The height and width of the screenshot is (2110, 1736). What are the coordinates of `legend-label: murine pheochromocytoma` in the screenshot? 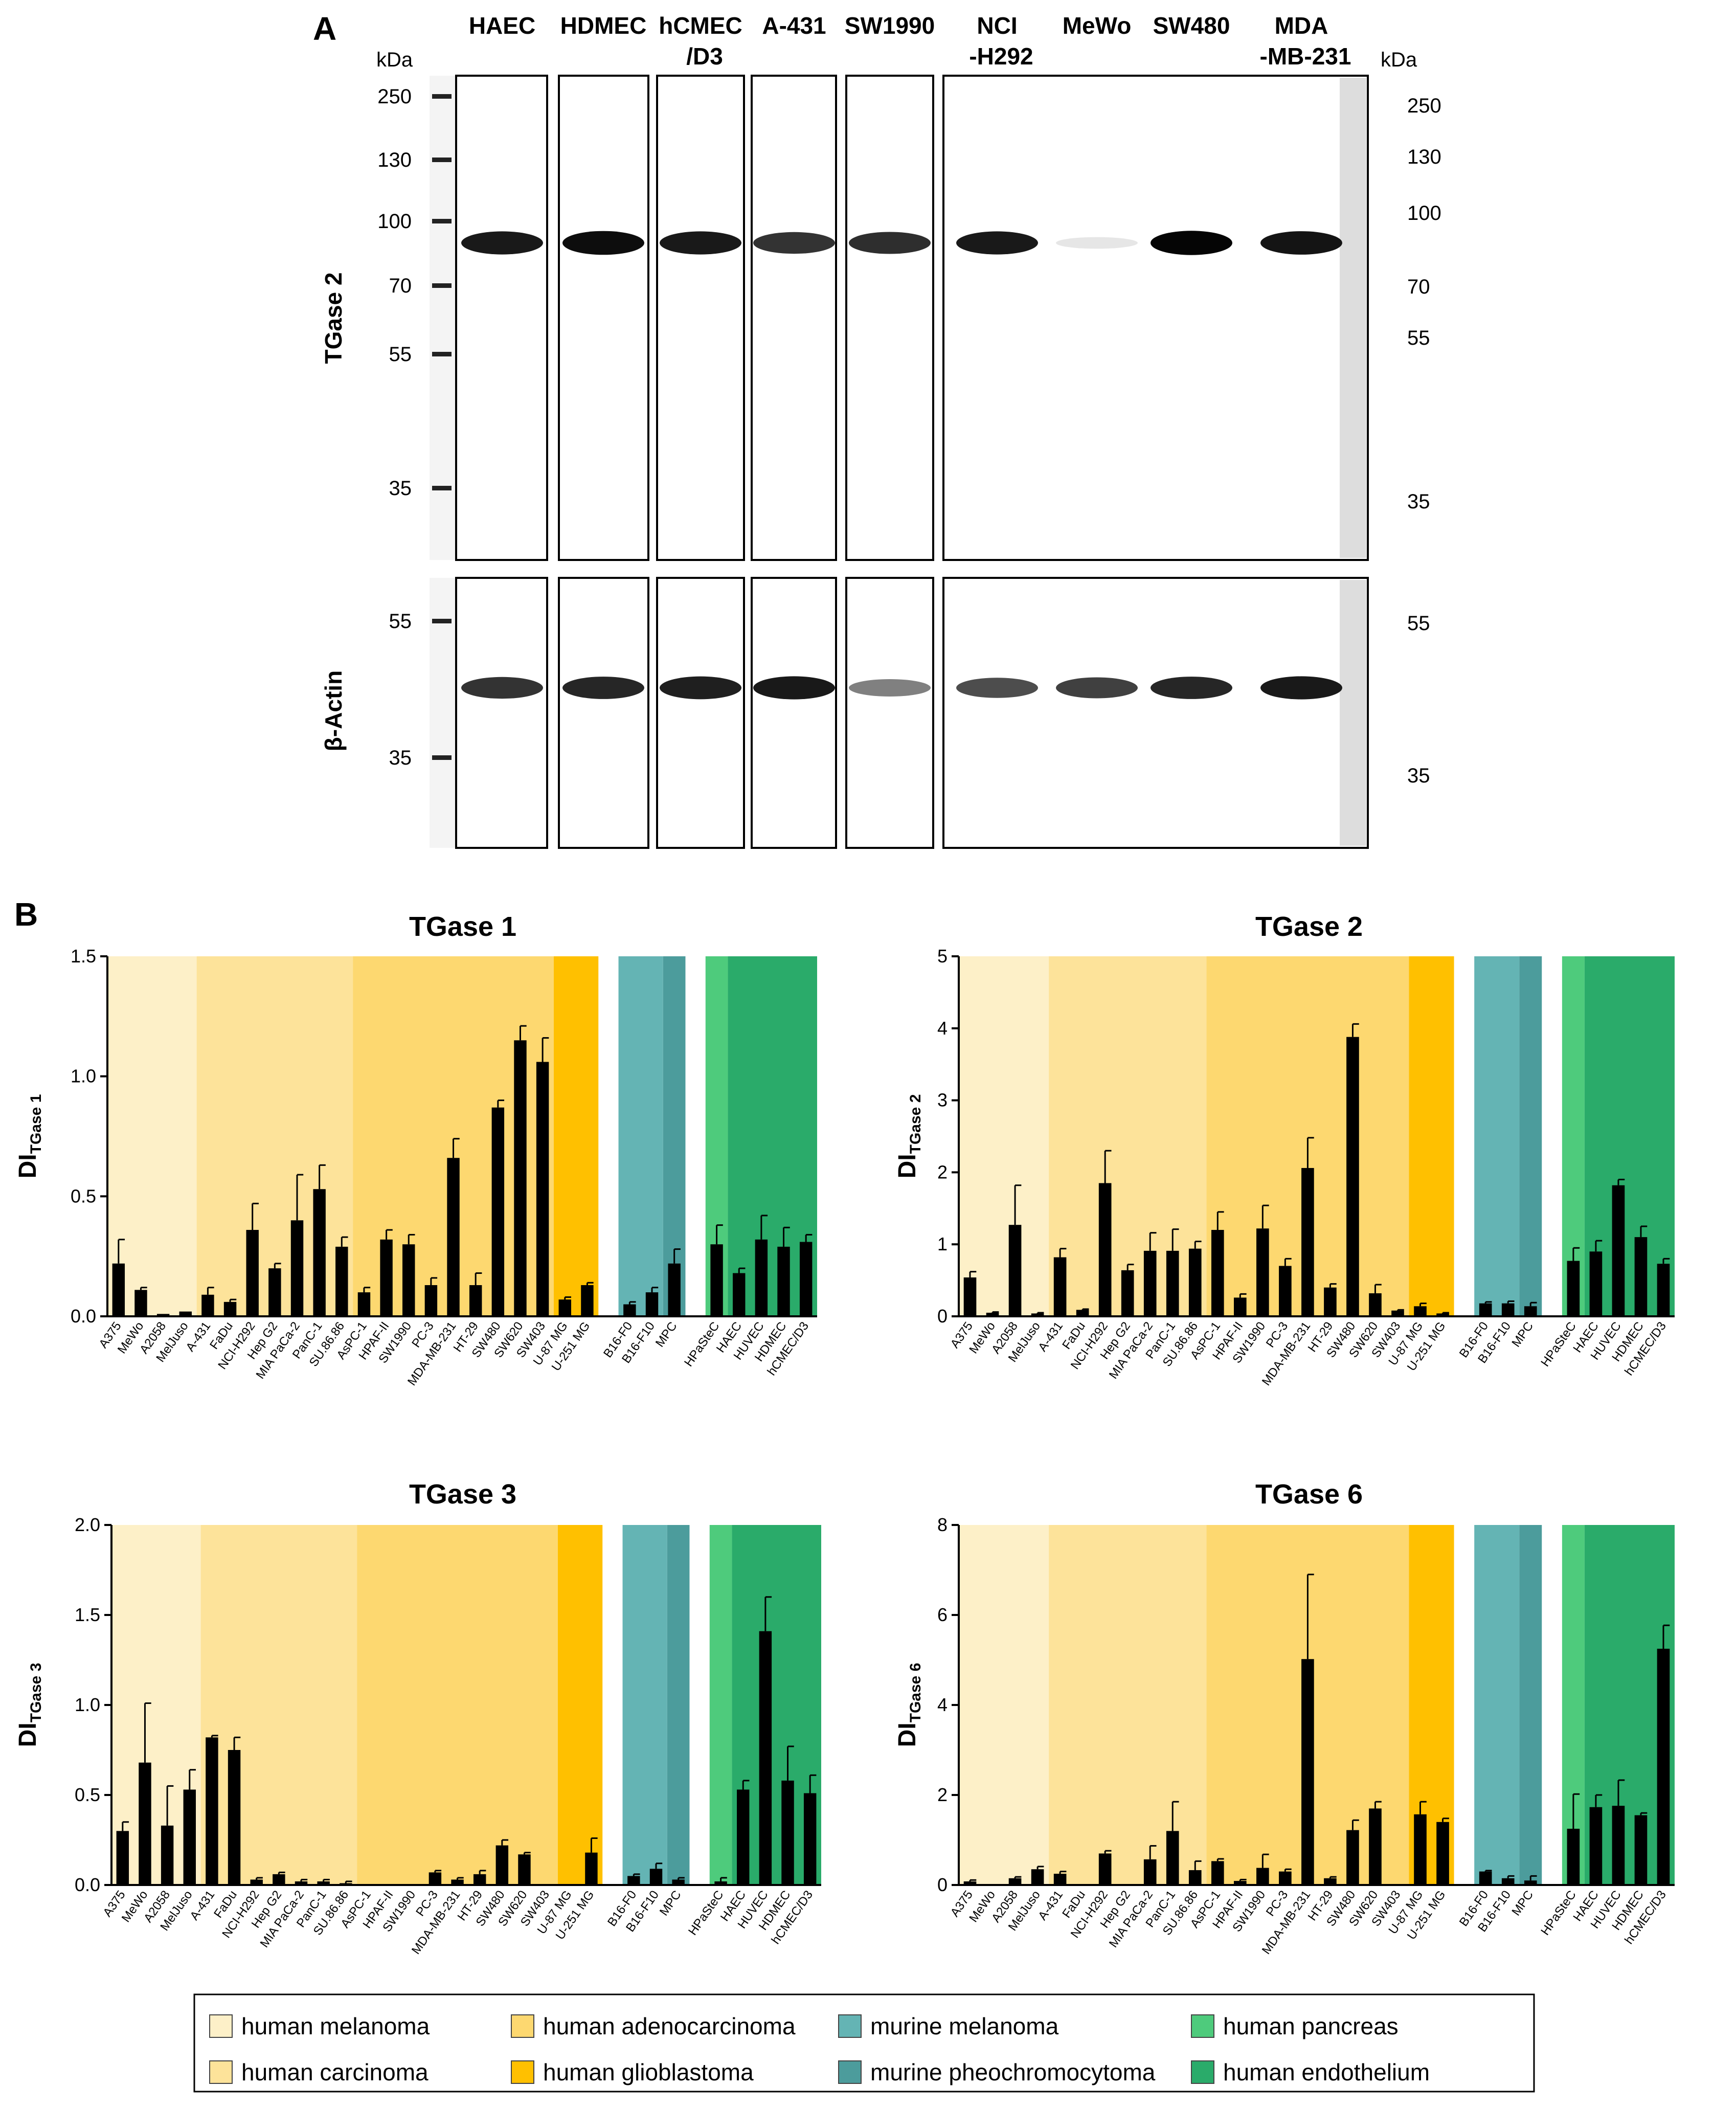 It's located at (1013, 2072).